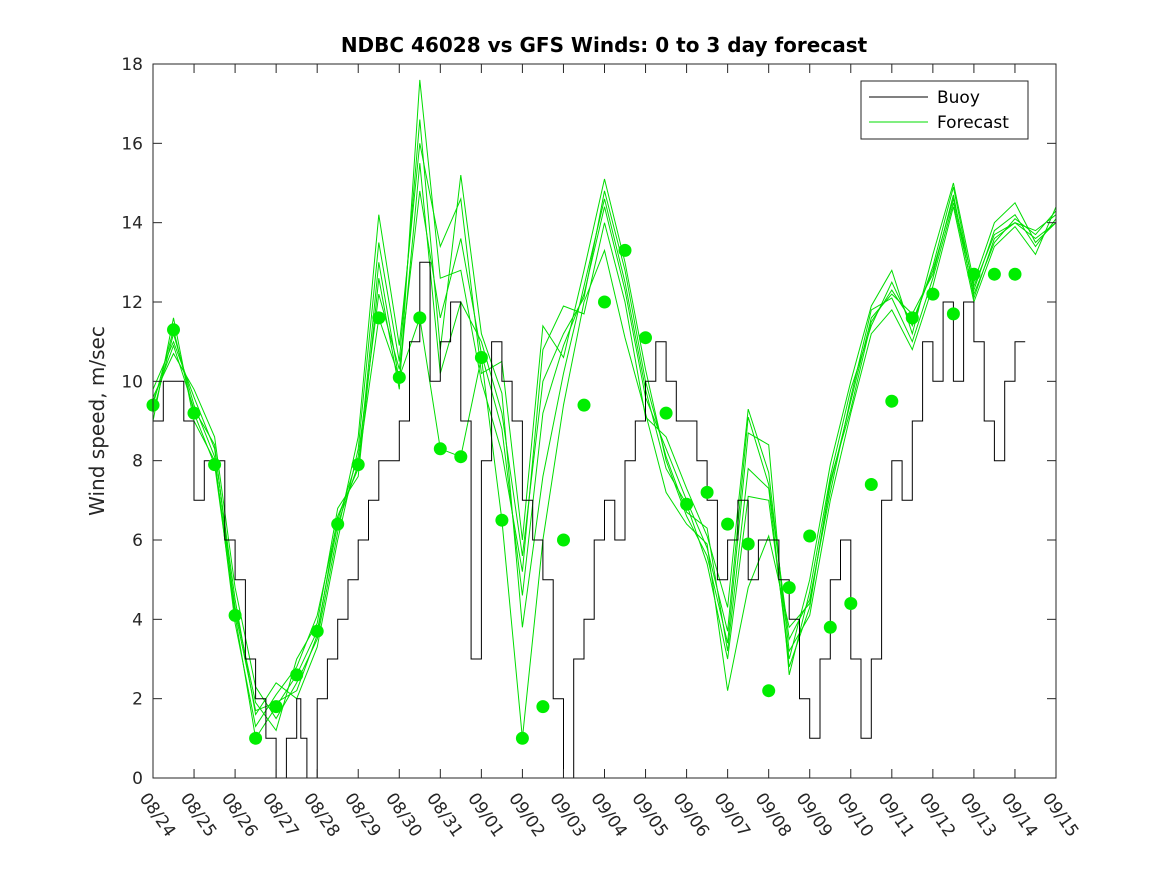  Describe the element at coordinates (978, 815) in the screenshot. I see `x-tick-label: 09/13` at that location.